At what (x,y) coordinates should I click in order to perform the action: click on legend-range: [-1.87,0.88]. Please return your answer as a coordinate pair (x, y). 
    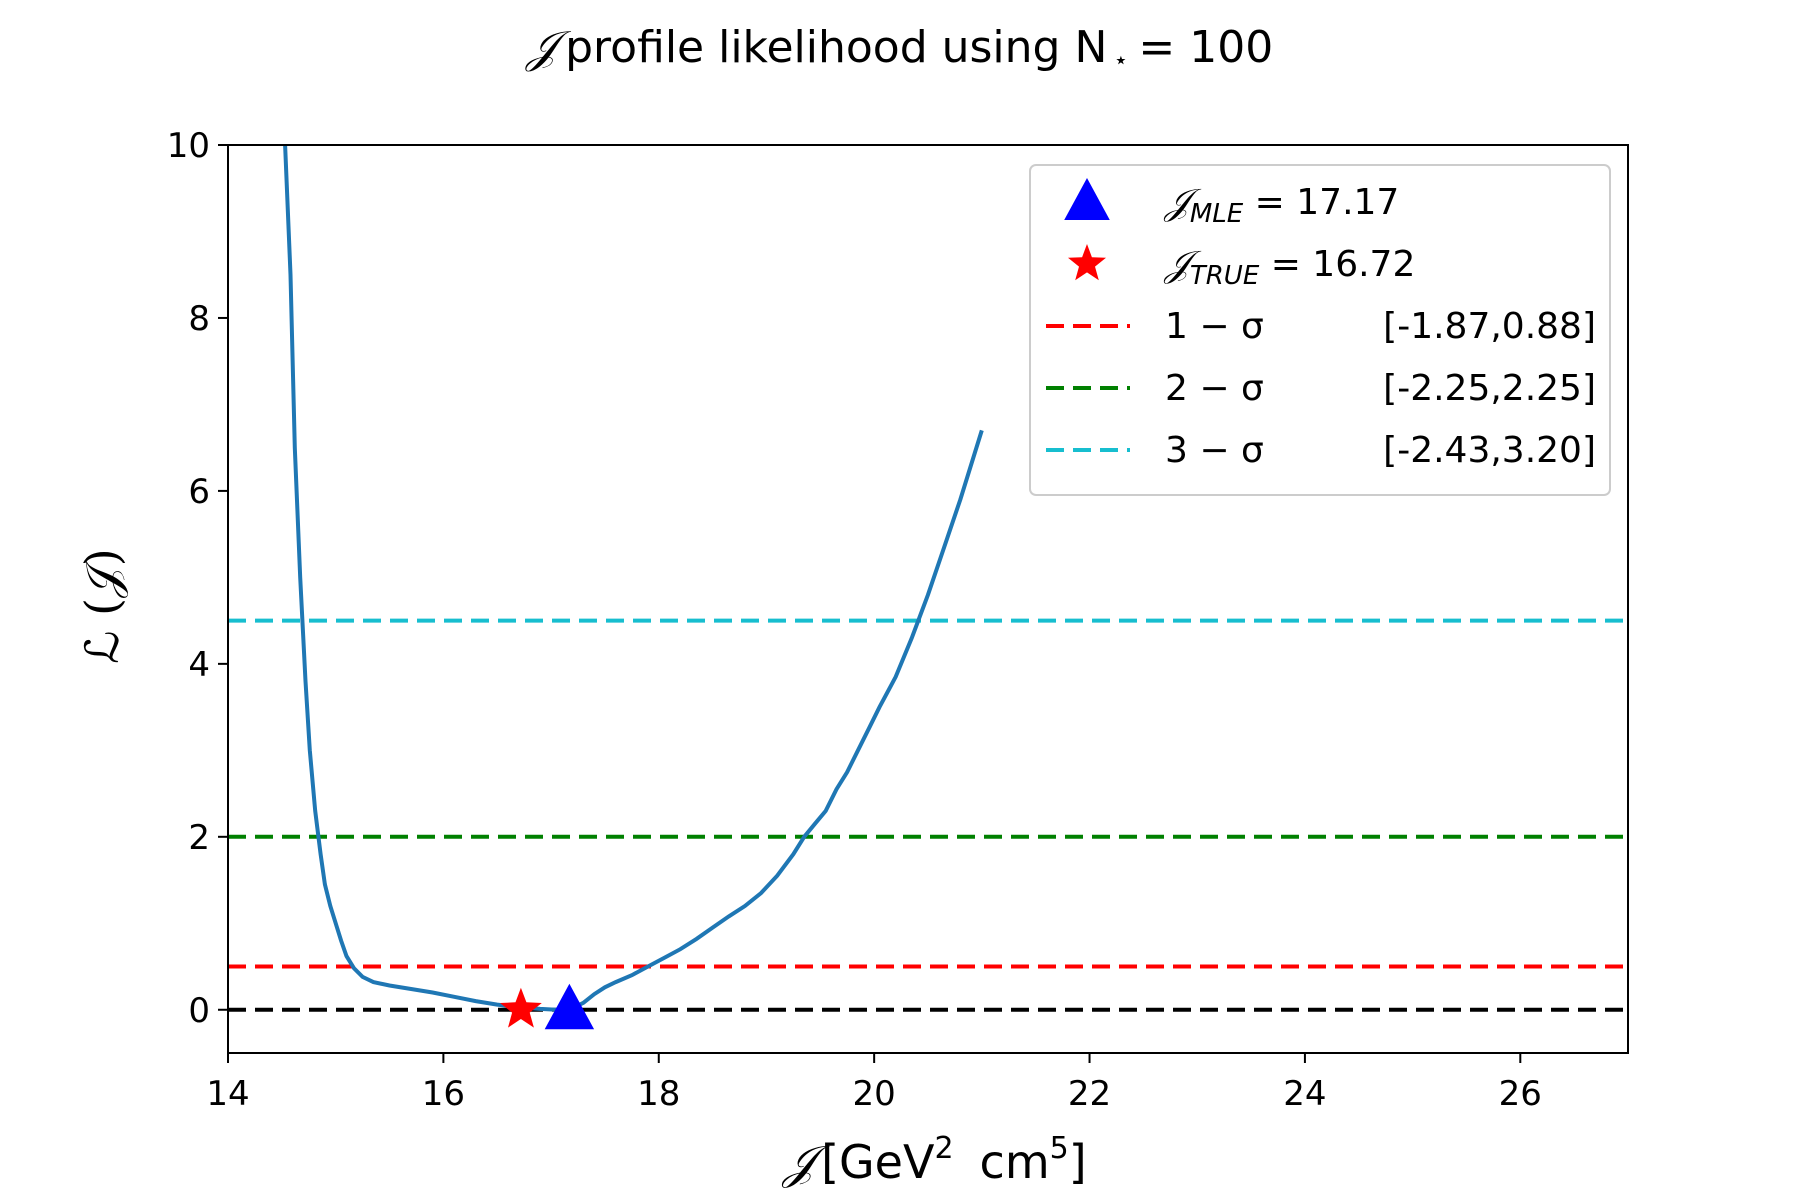
    Looking at the image, I should click on (1489, 326).